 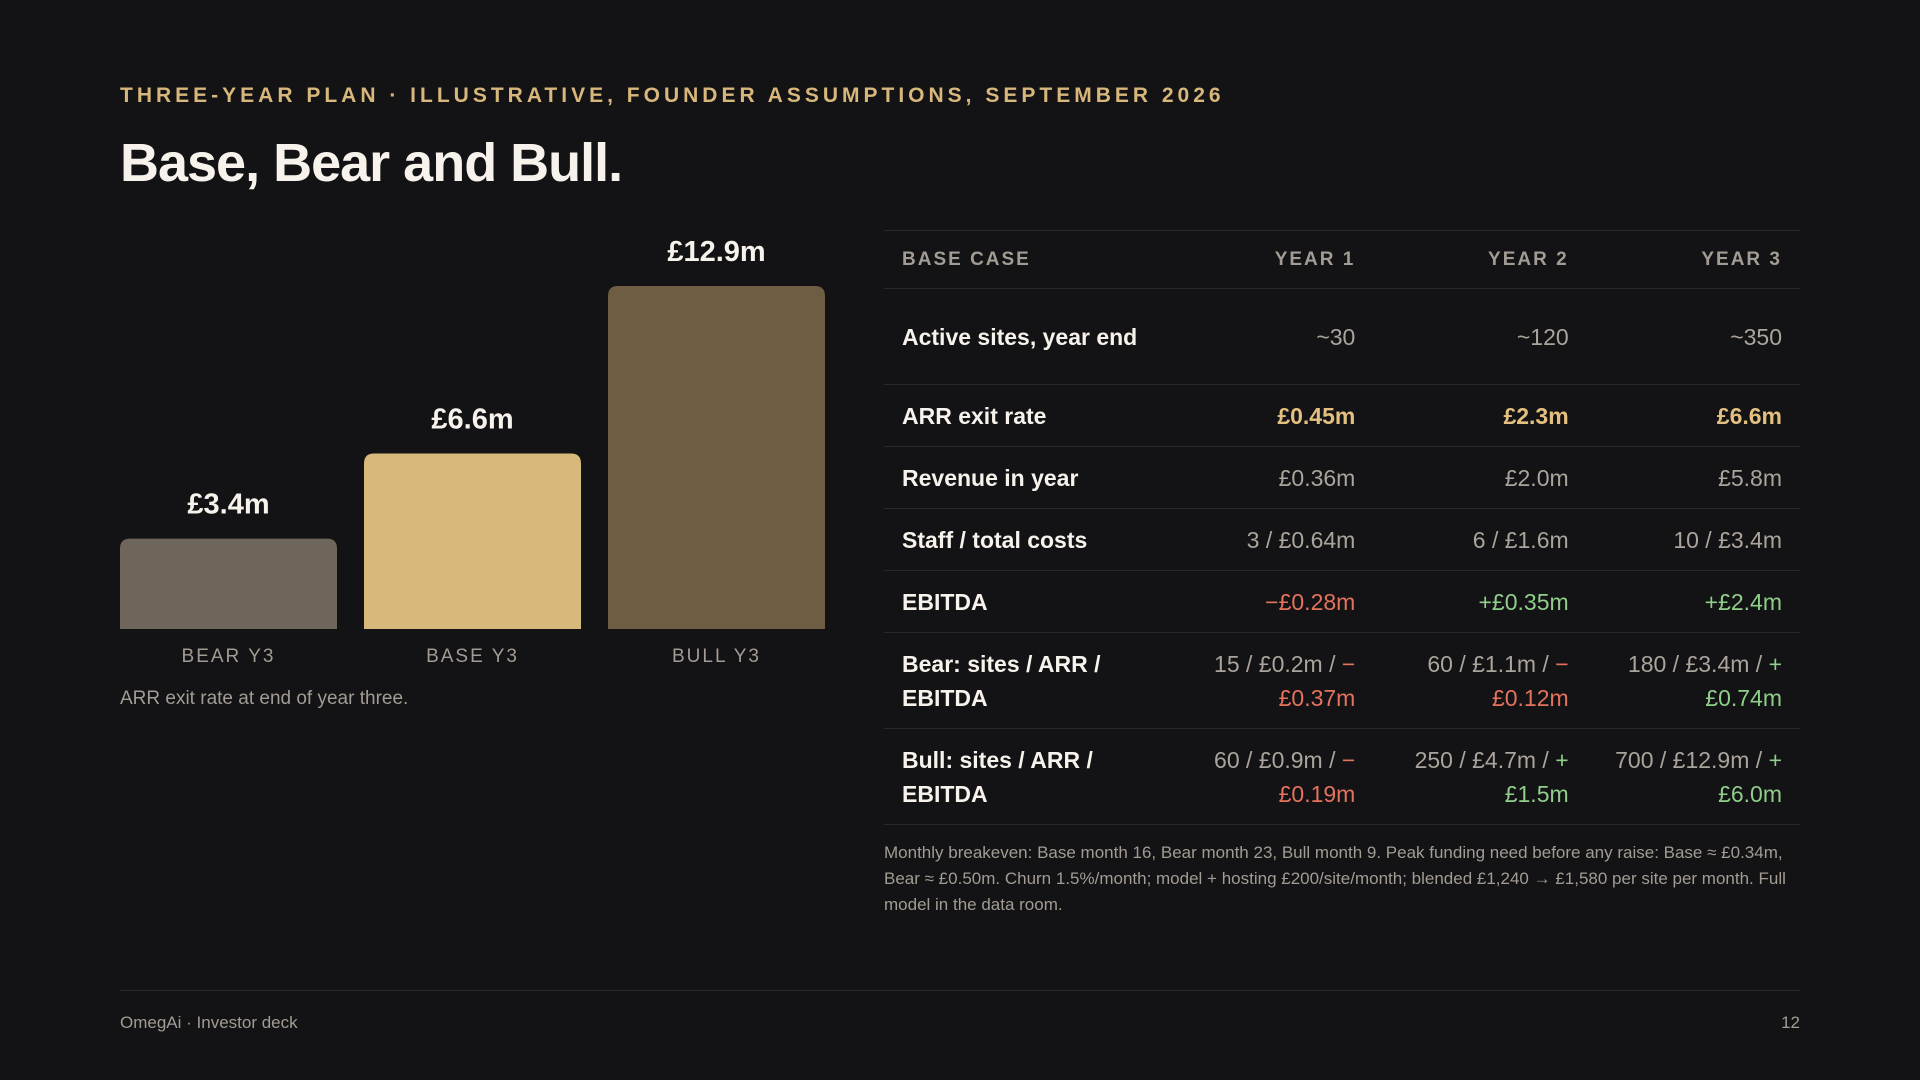 I want to click on bar-bull-y3, so click(x=716, y=457).